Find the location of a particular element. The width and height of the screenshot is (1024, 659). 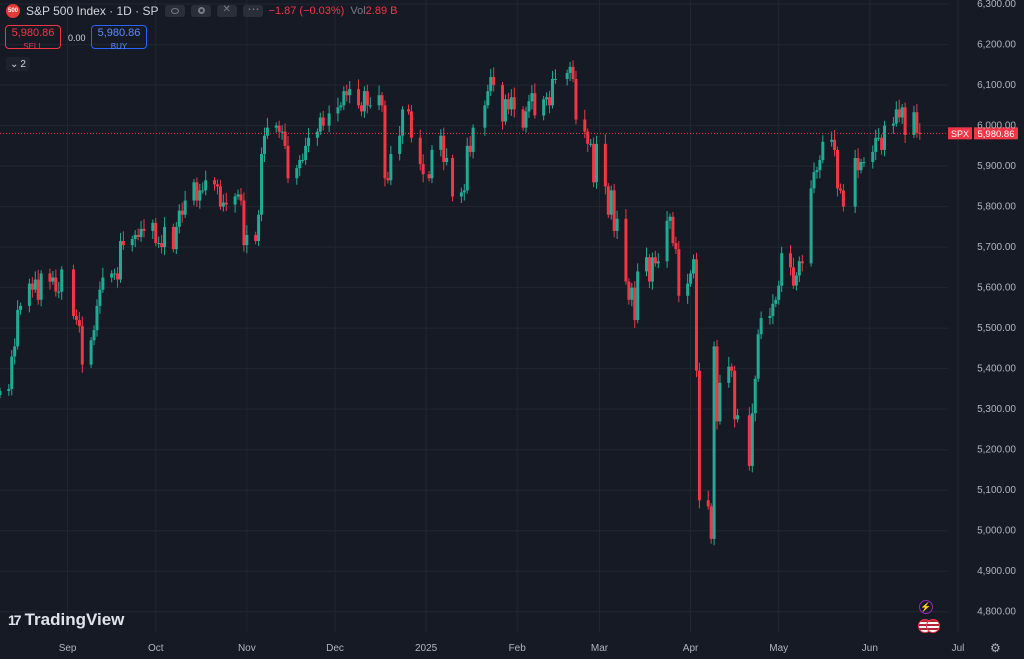

y-tick-label: 5,700.00 is located at coordinates (996, 247).